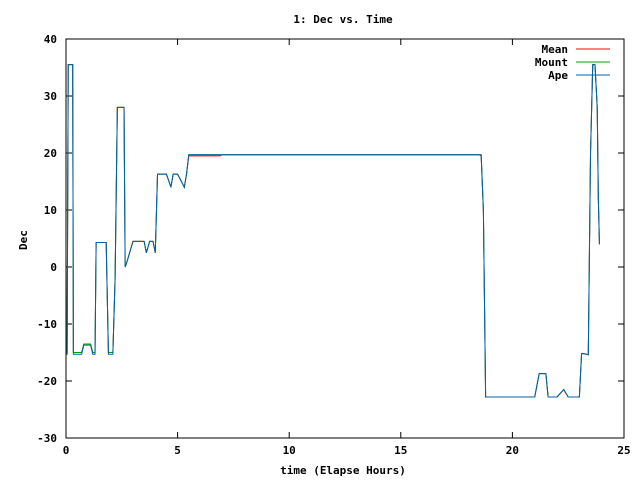 The image size is (640, 480). I want to click on y-tick-label: -30, so click(47, 438).